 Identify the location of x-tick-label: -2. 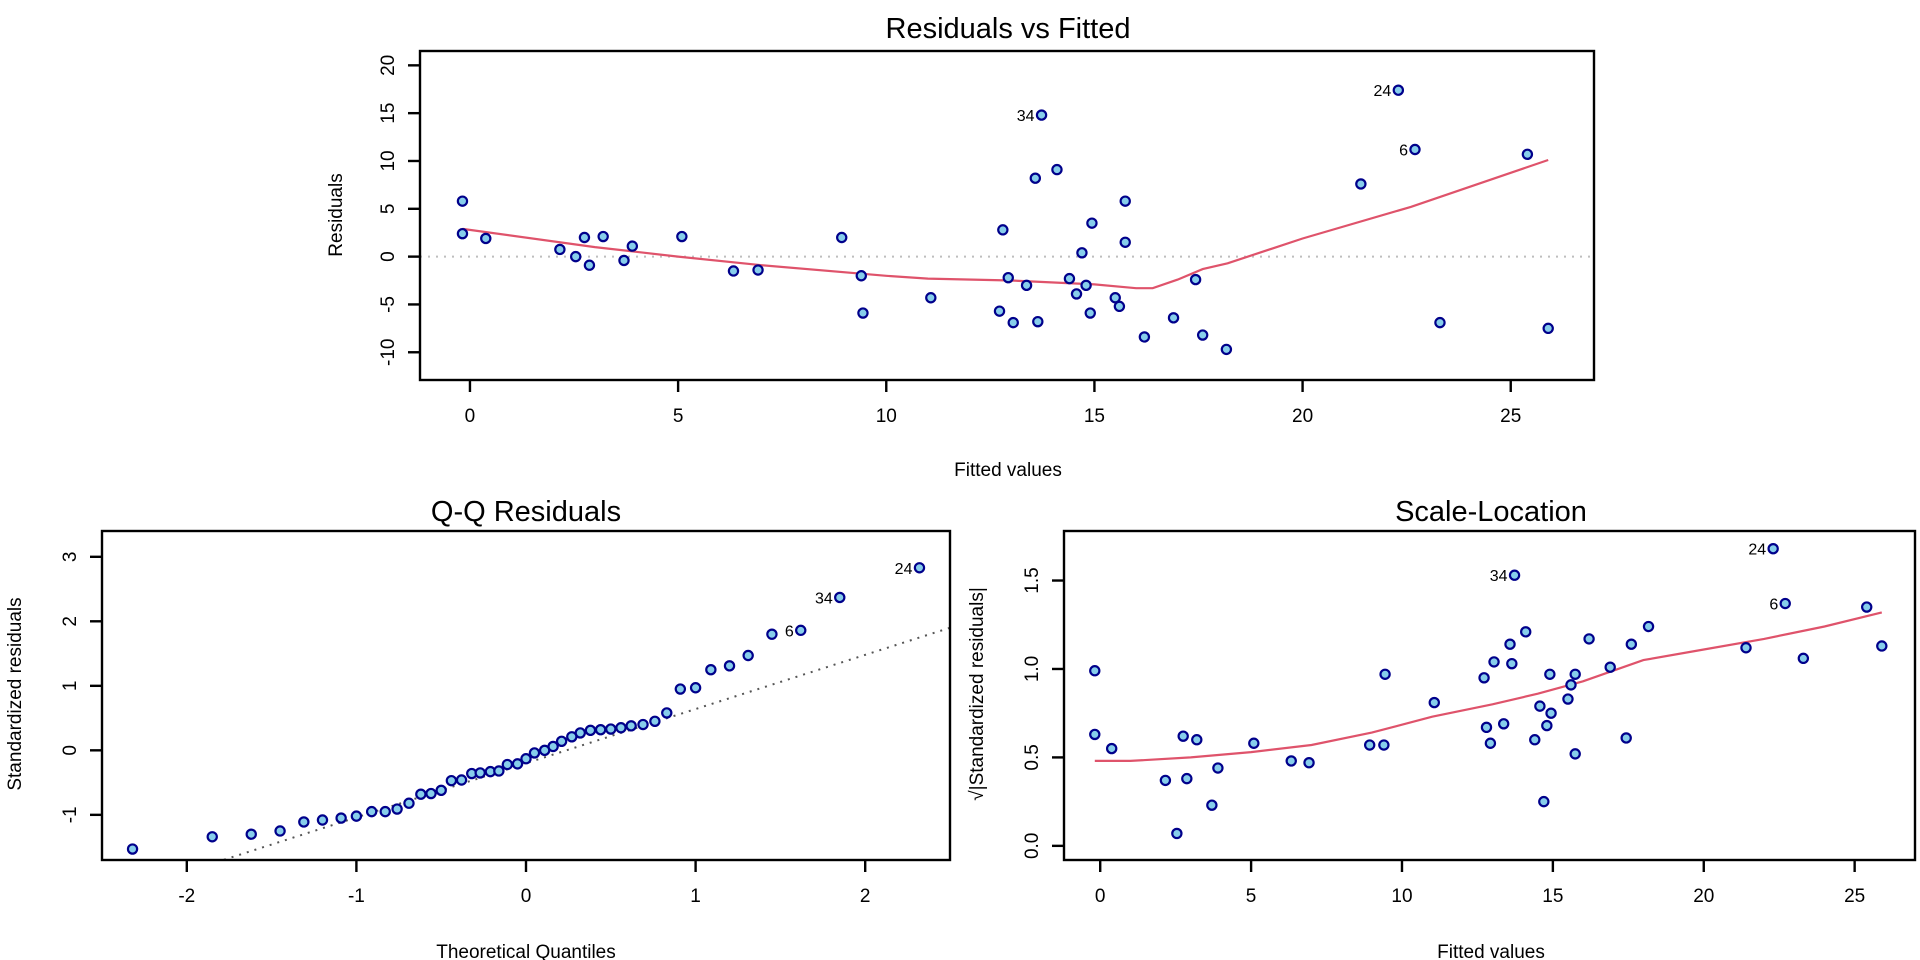
(186, 896).